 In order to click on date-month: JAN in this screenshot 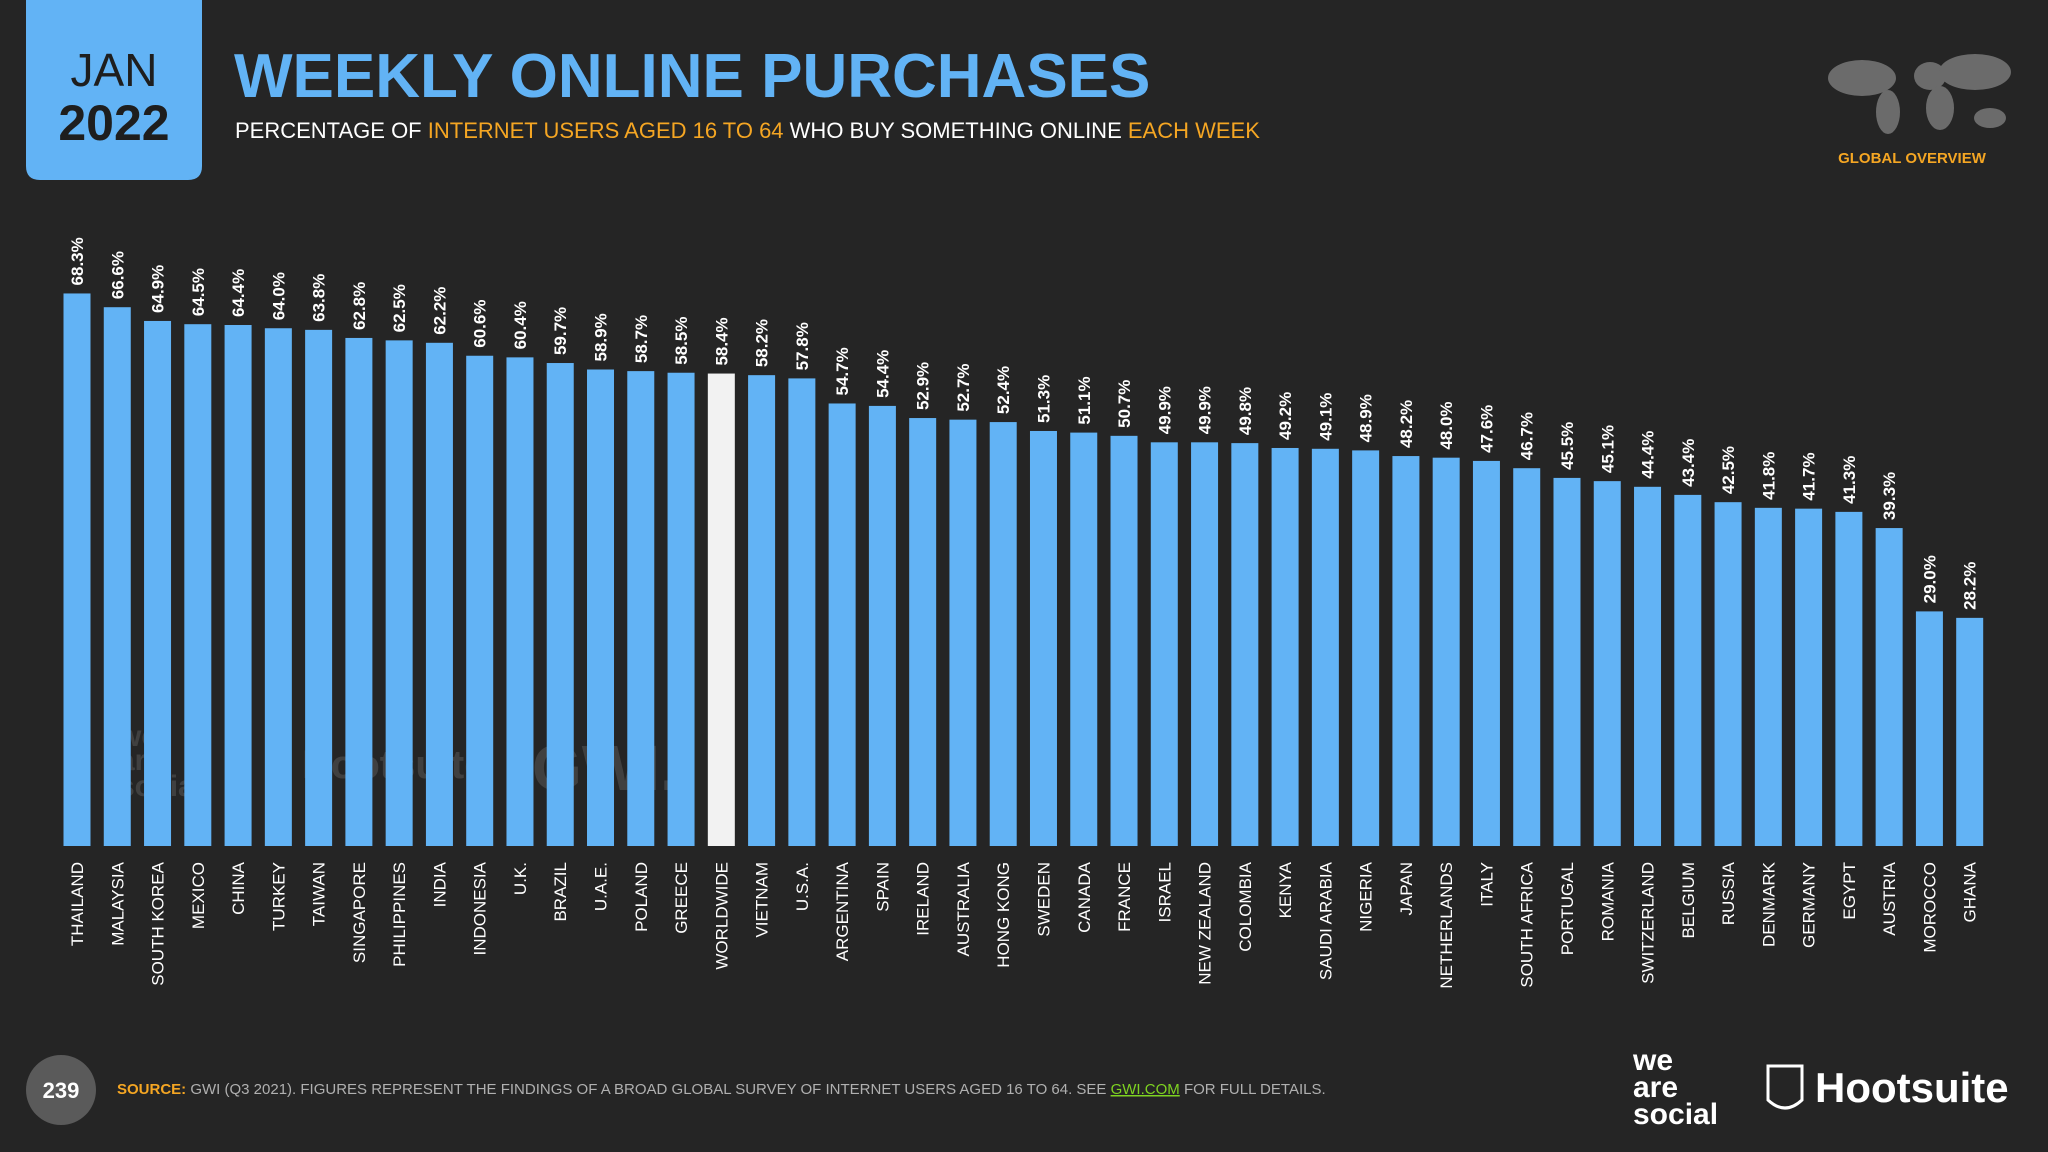, I will do `click(114, 70)`.